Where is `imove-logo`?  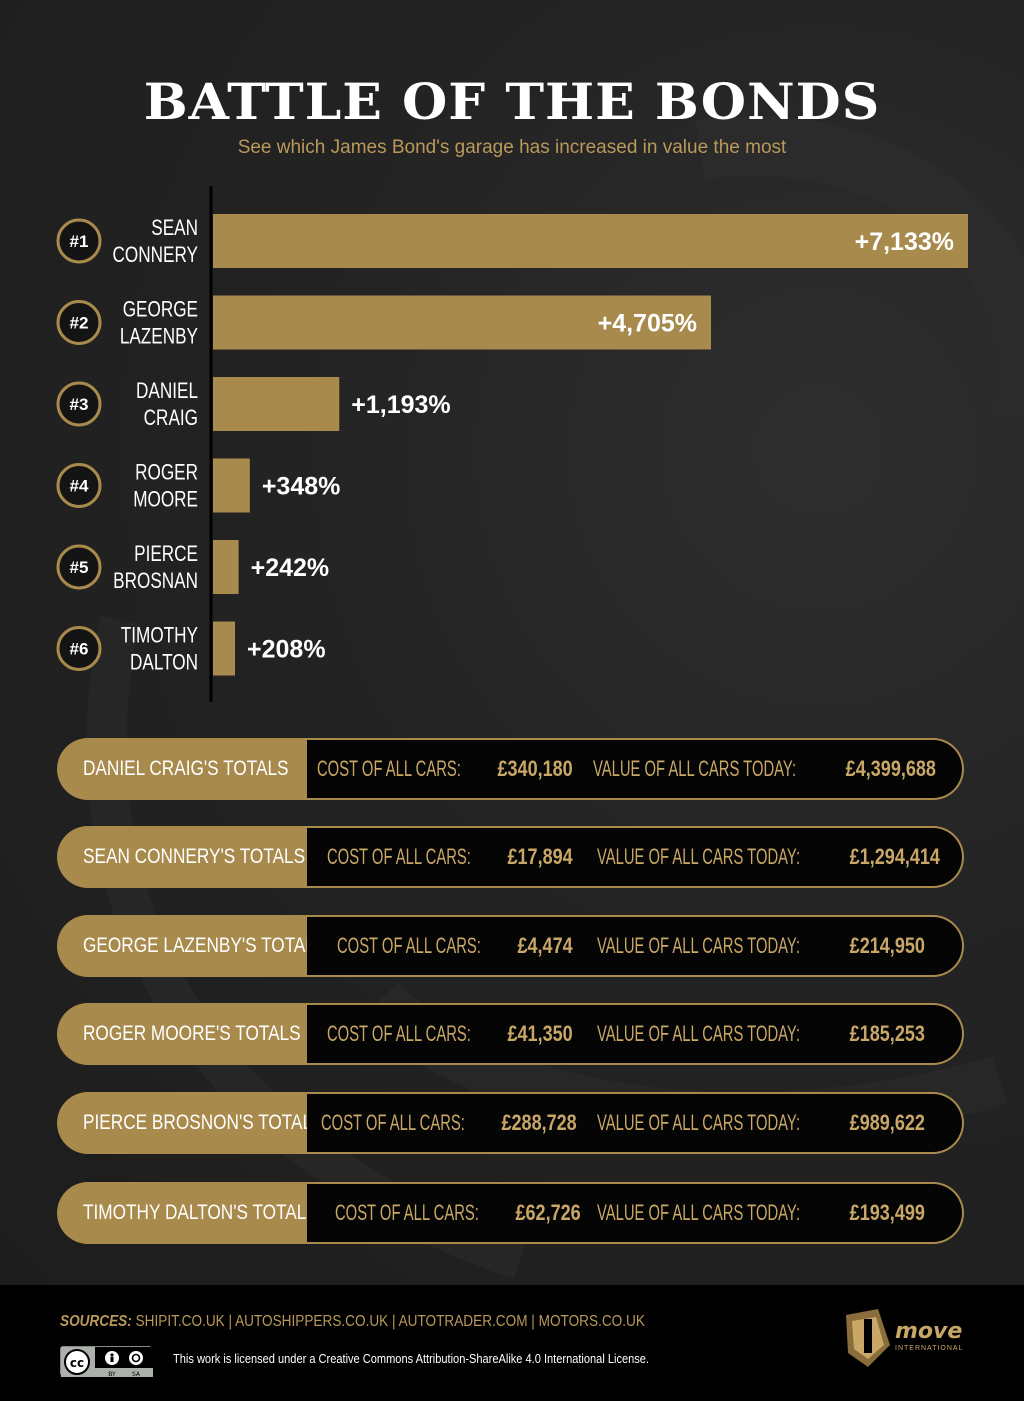
imove-logo is located at coordinates (868, 1342).